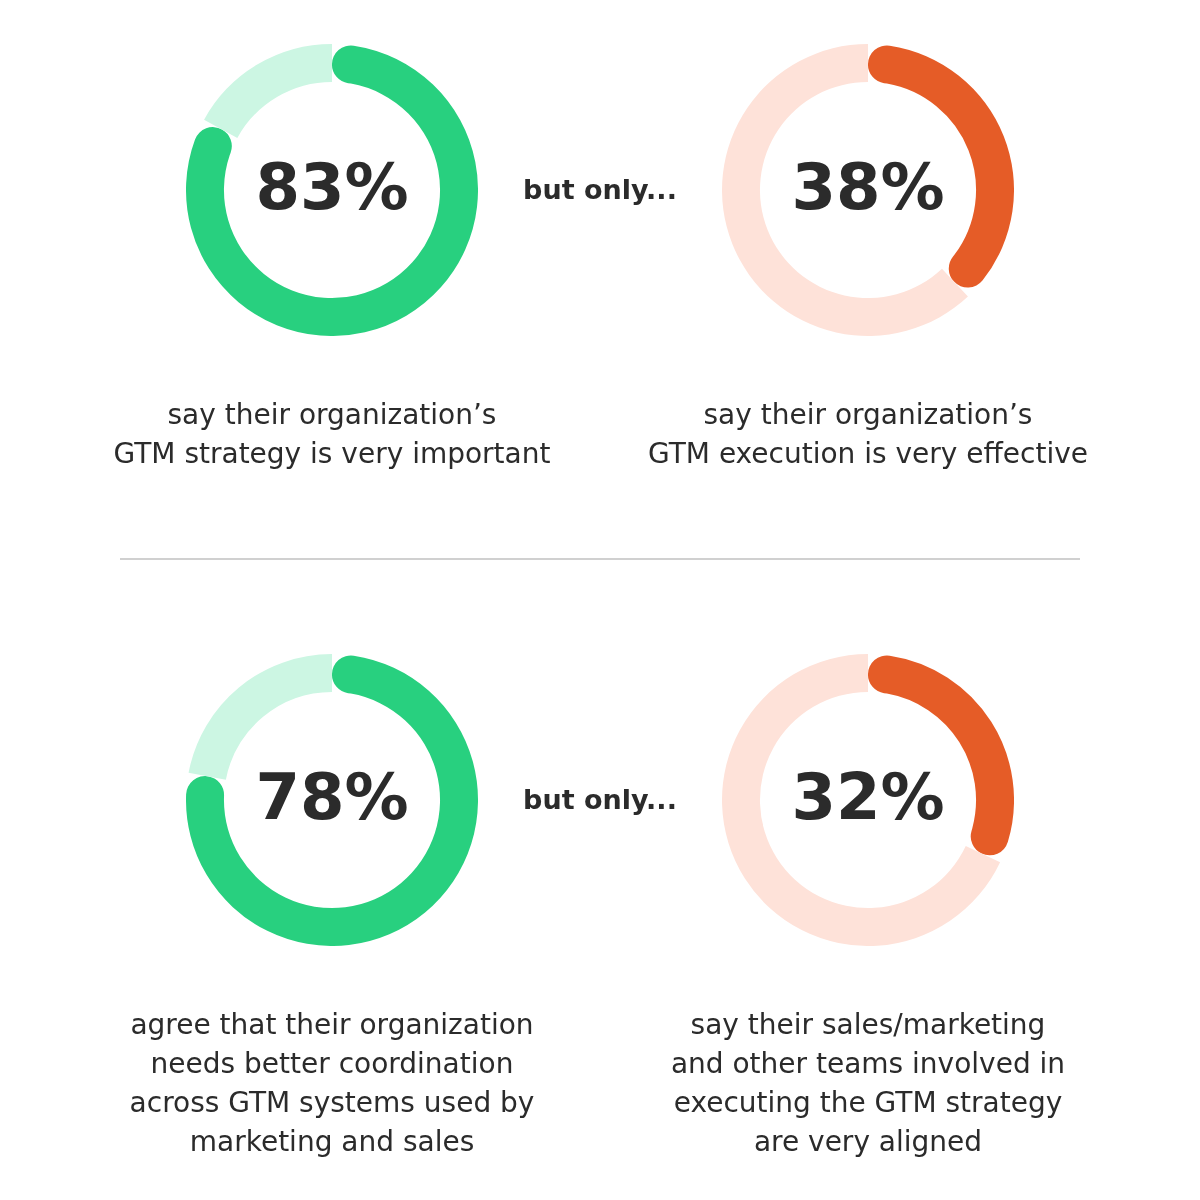 Image resolution: width=1200 pixels, height=1200 pixels. Describe the element at coordinates (868, 796) in the screenshot. I see `data-label: 32%` at that location.